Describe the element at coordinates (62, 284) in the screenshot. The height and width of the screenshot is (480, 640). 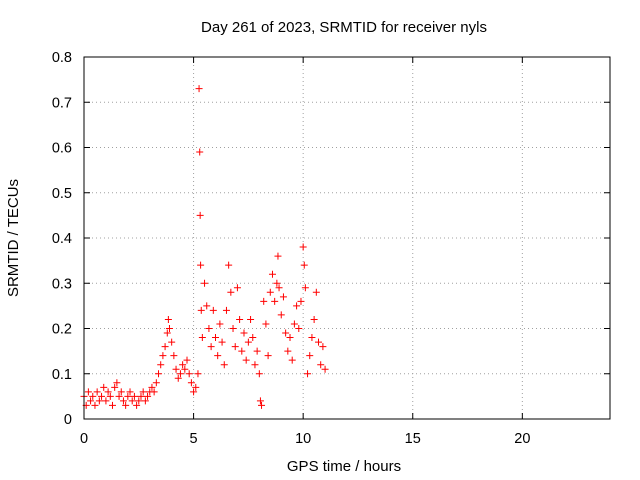
I see `y-tick-label: 0.3` at that location.